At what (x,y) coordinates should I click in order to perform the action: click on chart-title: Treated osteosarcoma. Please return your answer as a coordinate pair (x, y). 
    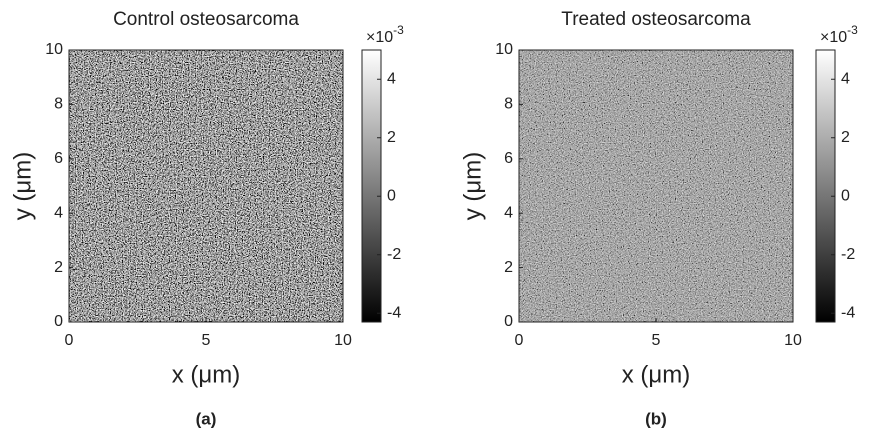
    Looking at the image, I should click on (656, 19).